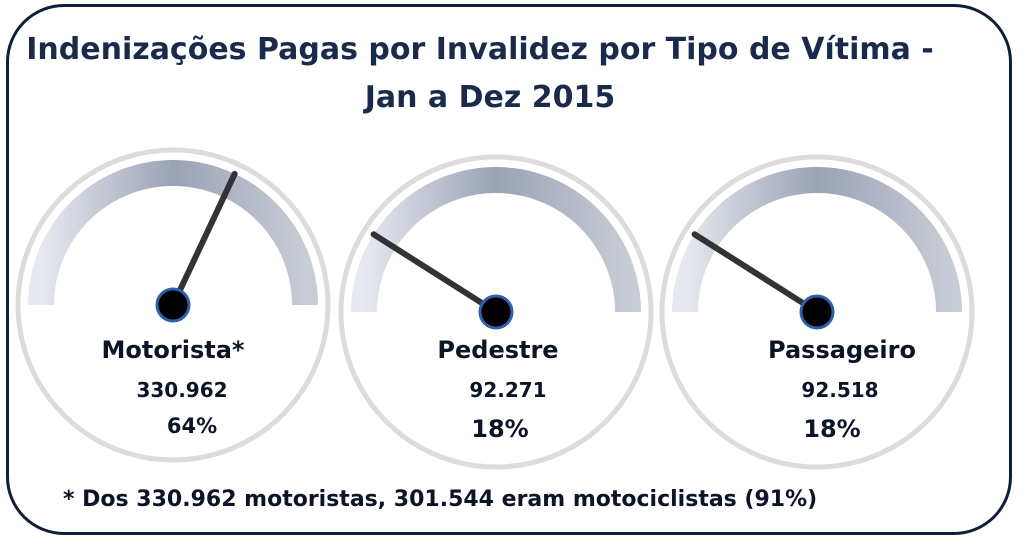  I want to click on gauge-value-passageiro: 92.518, so click(839, 390).